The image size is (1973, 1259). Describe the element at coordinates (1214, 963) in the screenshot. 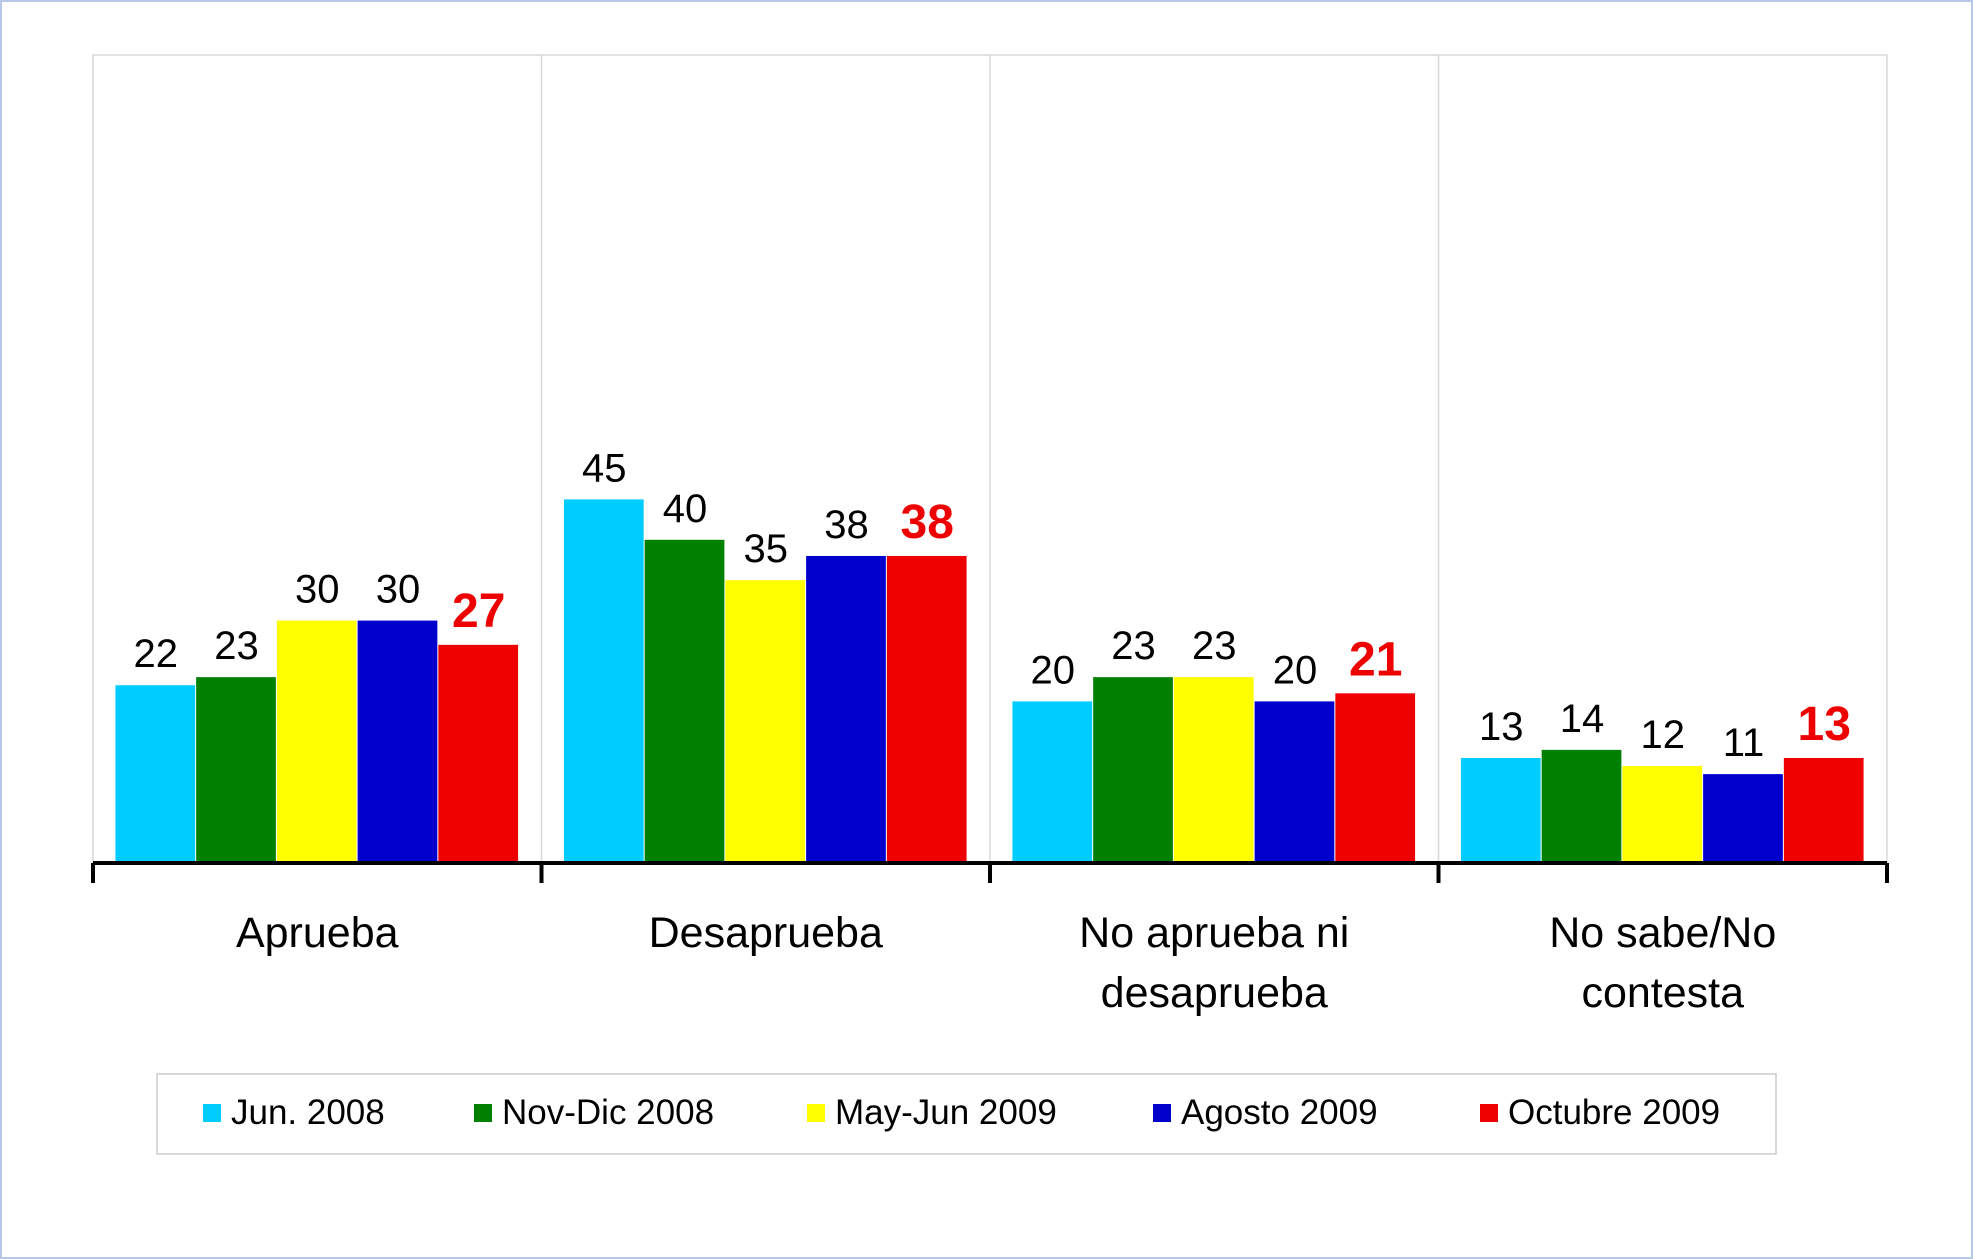

I see `x-tick-label: No aprueba ni desaprueba` at that location.